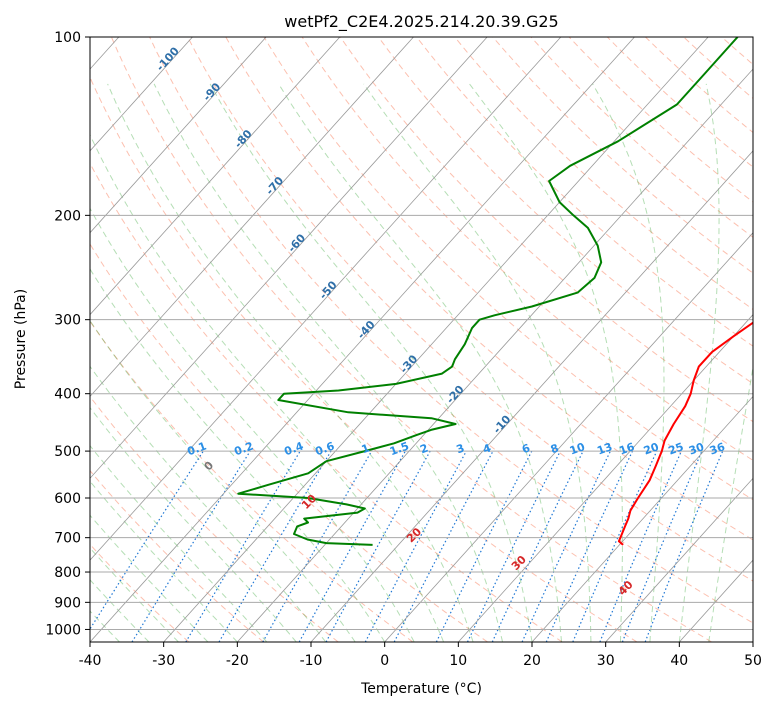  Describe the element at coordinates (67, 603) in the screenshot. I see `y-tick-label: 900` at that location.